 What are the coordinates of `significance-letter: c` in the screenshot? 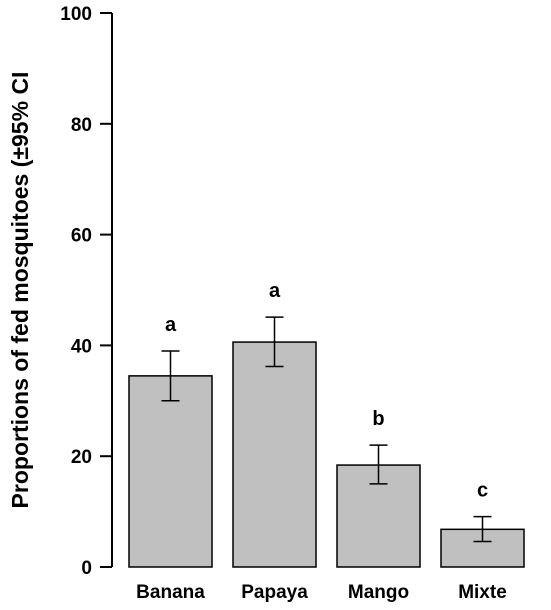 It's located at (482, 491).